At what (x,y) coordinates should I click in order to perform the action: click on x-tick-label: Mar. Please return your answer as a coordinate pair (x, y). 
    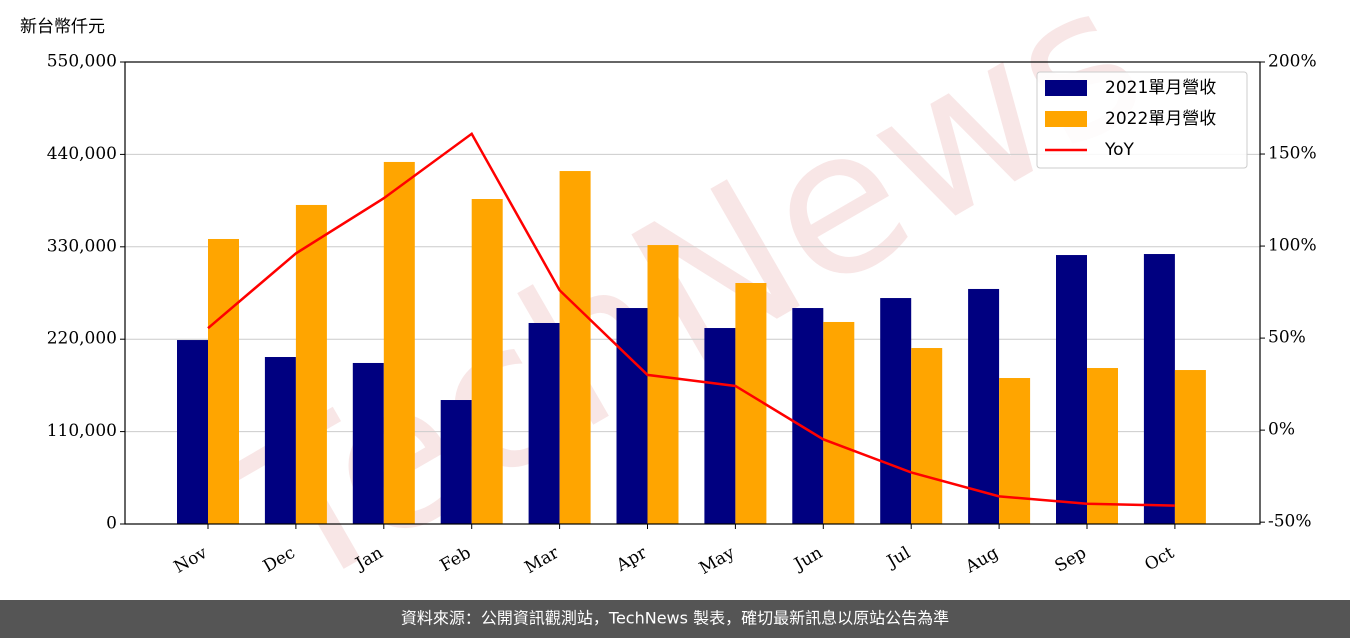
    Looking at the image, I should click on (542, 560).